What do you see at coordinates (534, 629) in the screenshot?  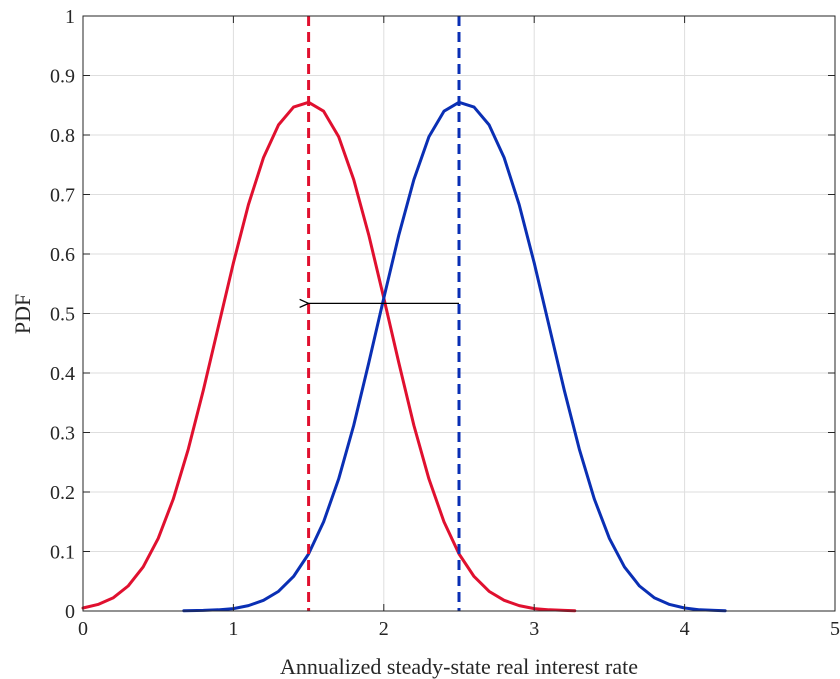 I see `x-tick-label: 3` at bounding box center [534, 629].